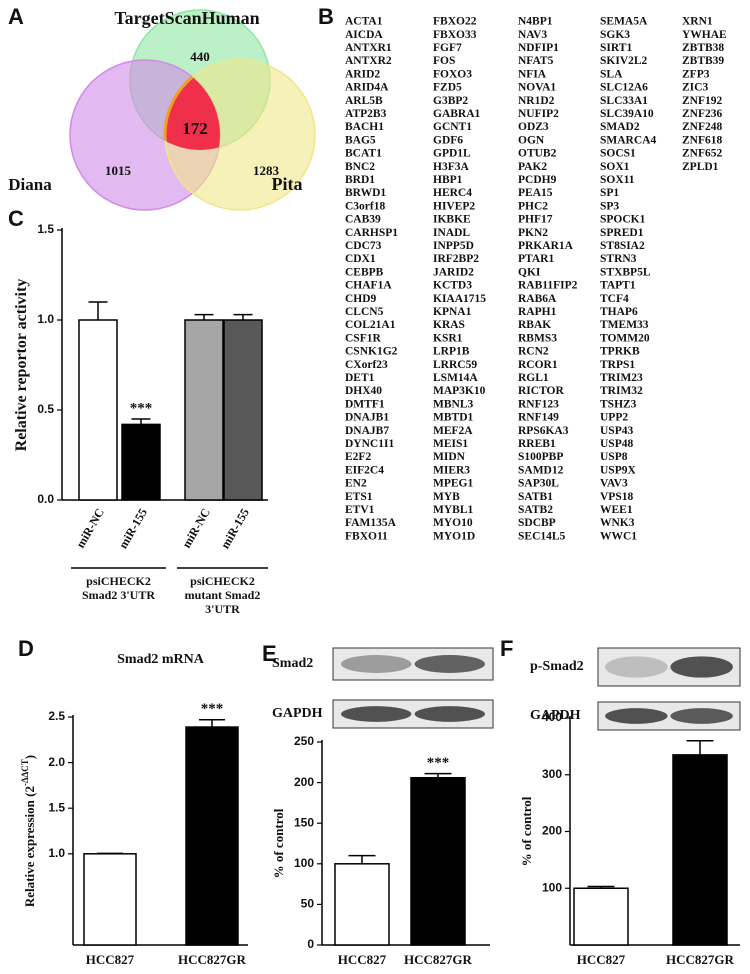 Image resolution: width=750 pixels, height=974 pixels. Describe the element at coordinates (304, 782) in the screenshot. I see `y-tick-label: 200` at that location.